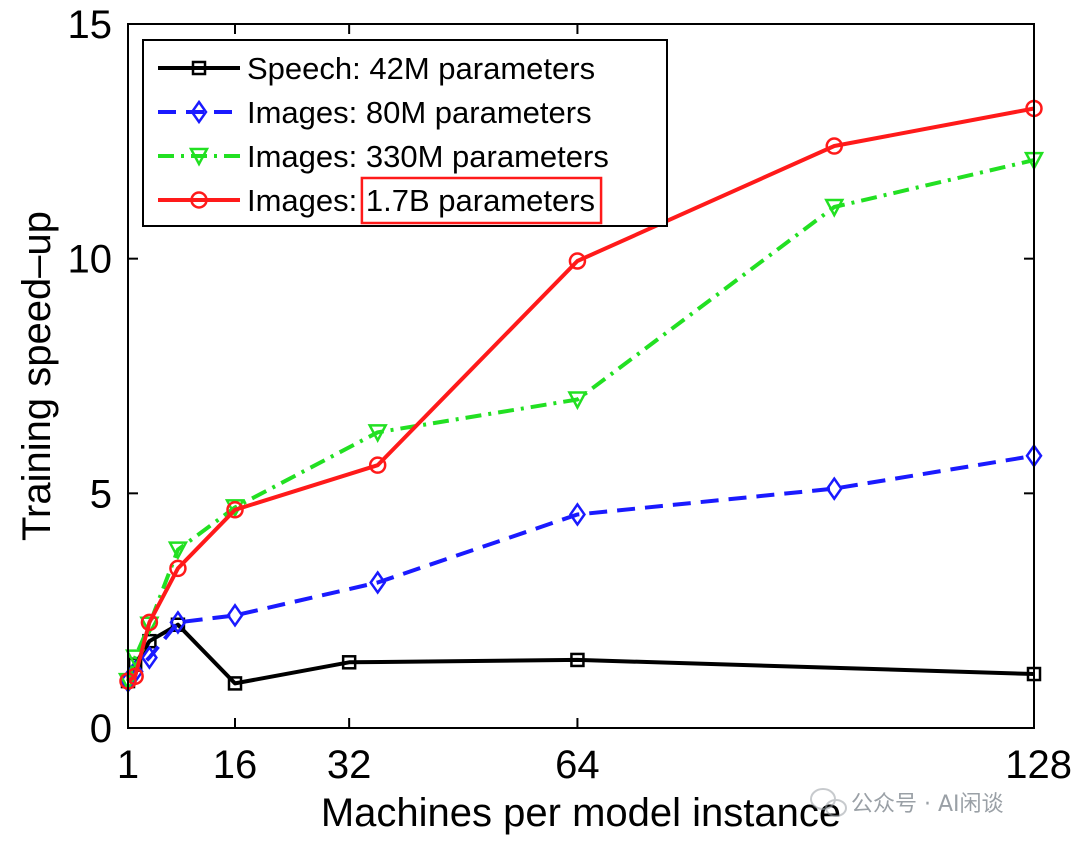  Describe the element at coordinates (577, 765) in the screenshot. I see `x-tick-label: 64` at that location.